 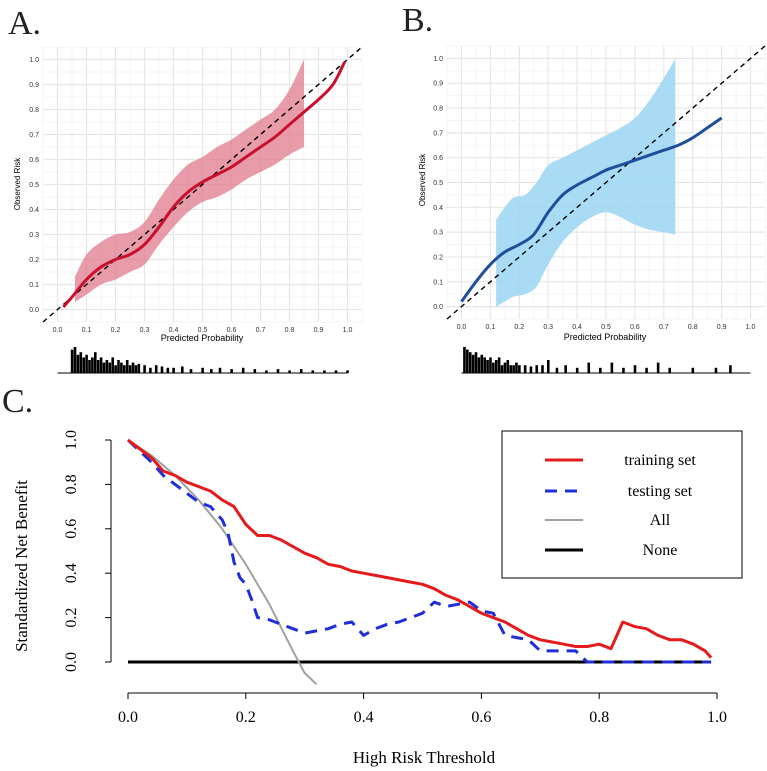 I want to click on x-tick-label: 0.0, so click(x=462, y=327).